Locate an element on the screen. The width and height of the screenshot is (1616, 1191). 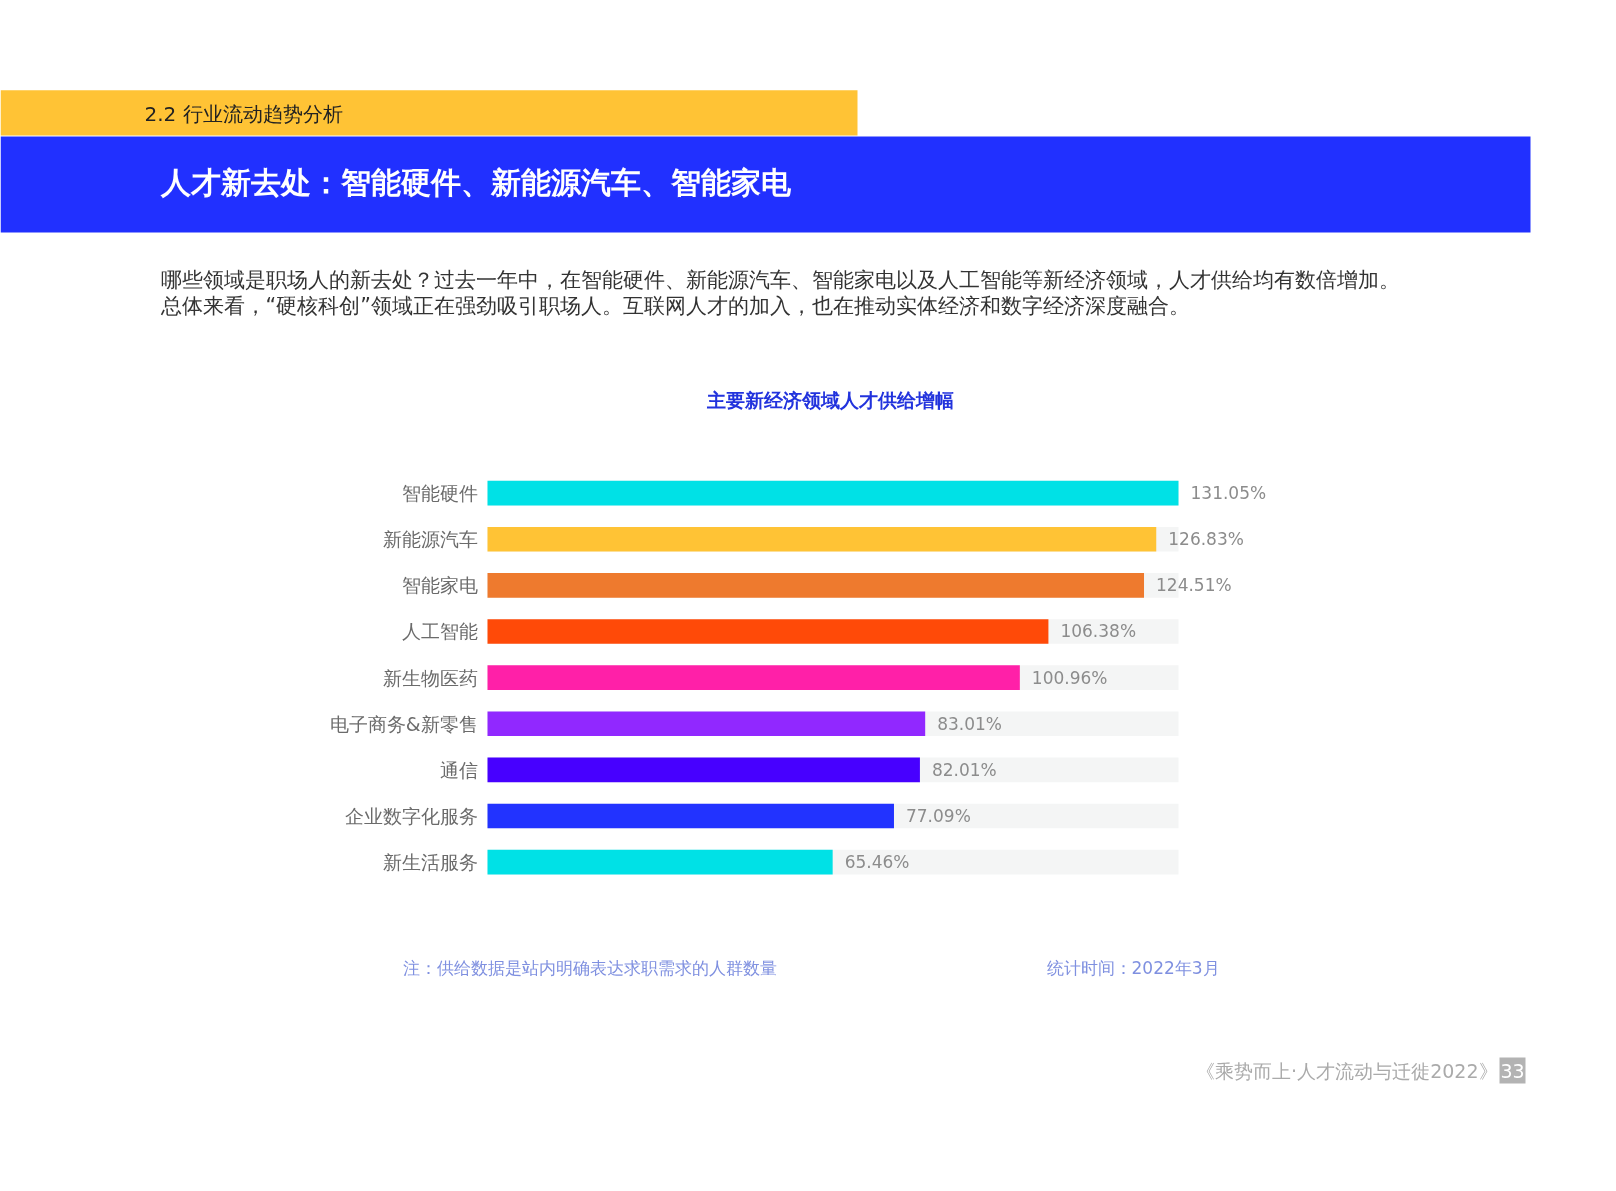
text: 注：供给数据是站内明确表达求职需求的人群数量 is located at coordinates (589, 967).